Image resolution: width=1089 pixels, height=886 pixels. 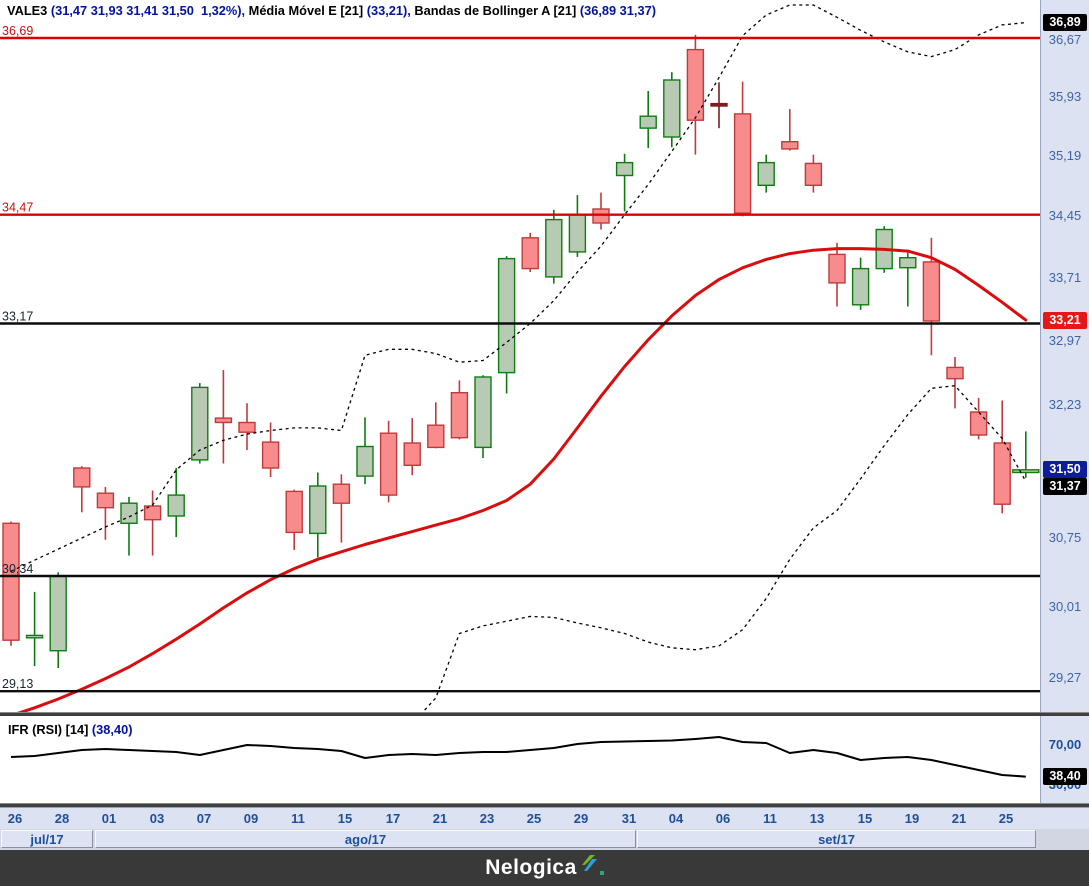 I want to click on candle-15/09, so click(x=860, y=283).